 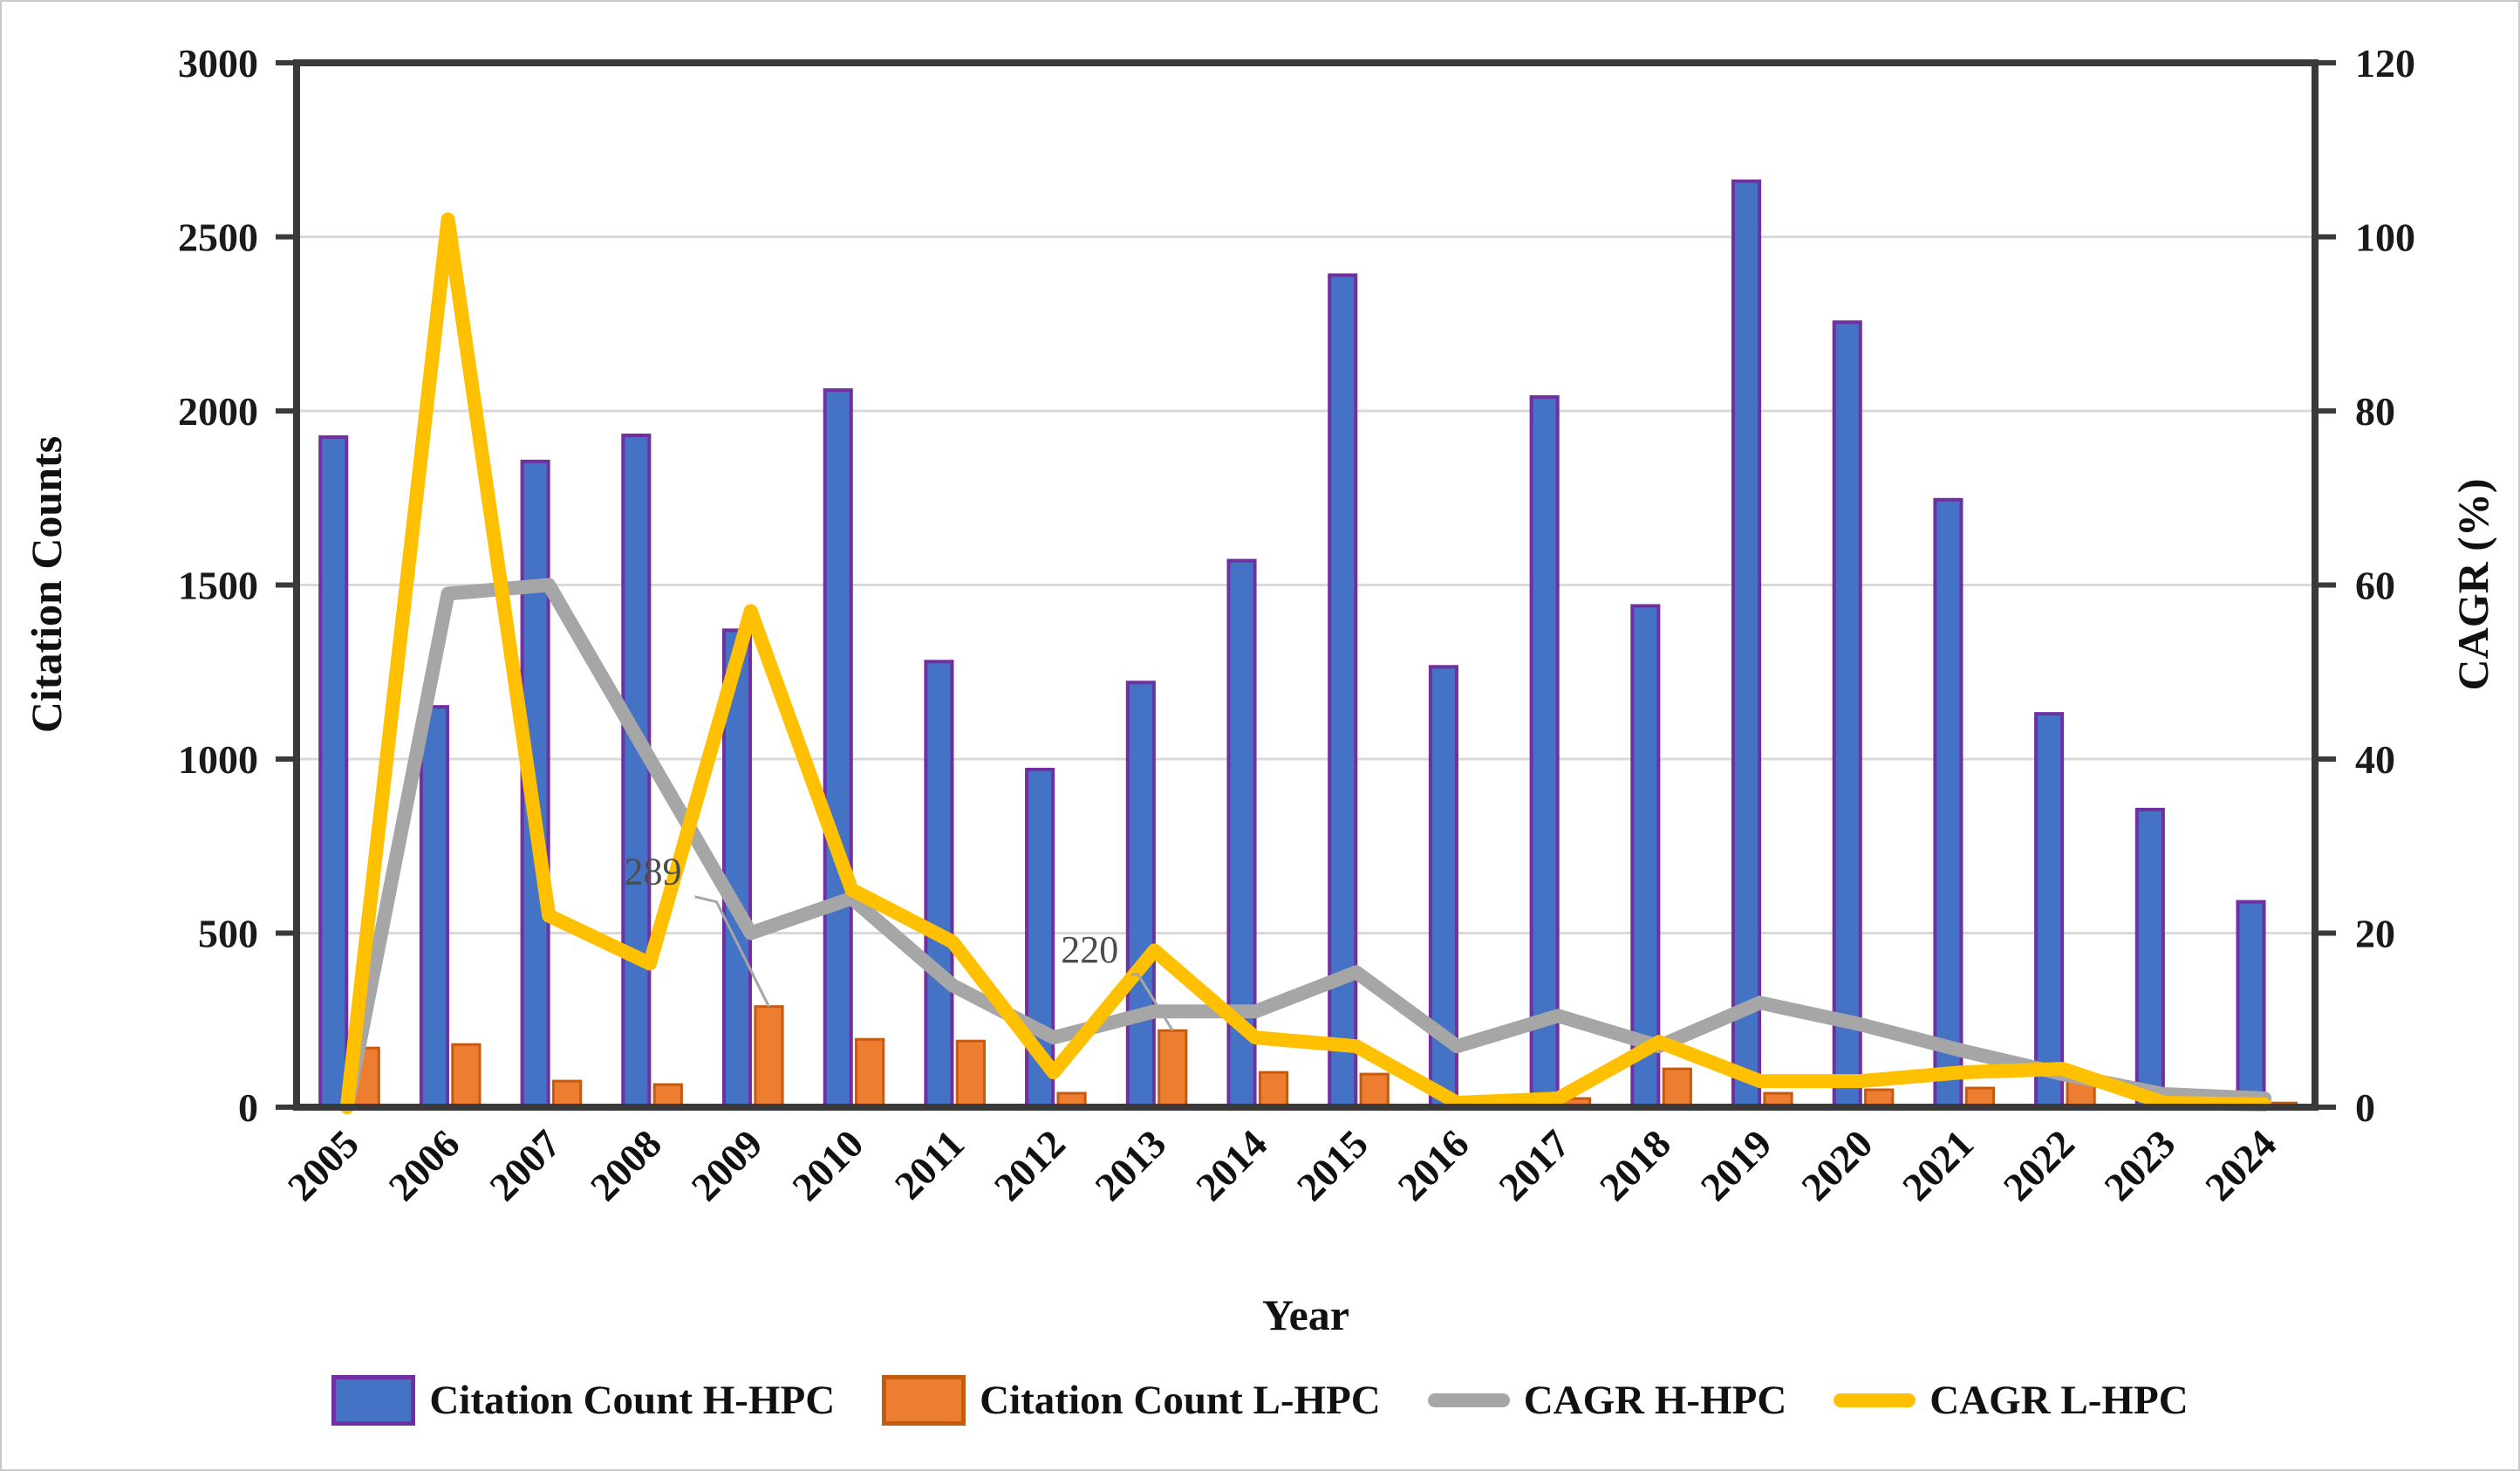 I want to click on left-tick-label-1500: 1500, so click(x=218, y=586).